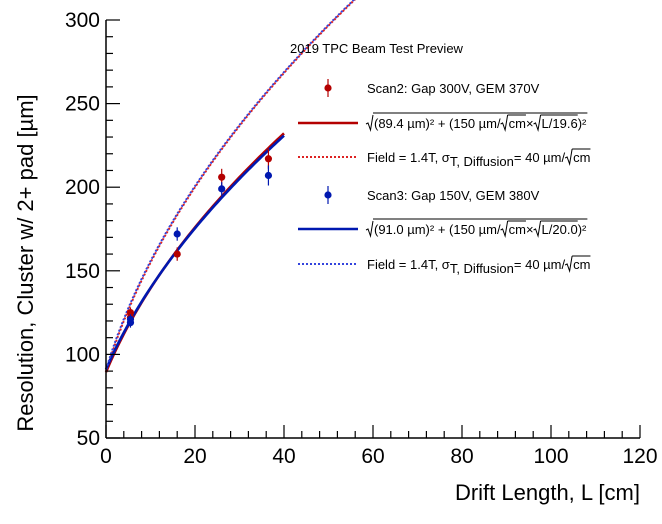 Image resolution: width=662 pixels, height=524 pixels. I want to click on y-axis-title: Resolution, Cluster w/ 2+ pad [µm], so click(25, 262).